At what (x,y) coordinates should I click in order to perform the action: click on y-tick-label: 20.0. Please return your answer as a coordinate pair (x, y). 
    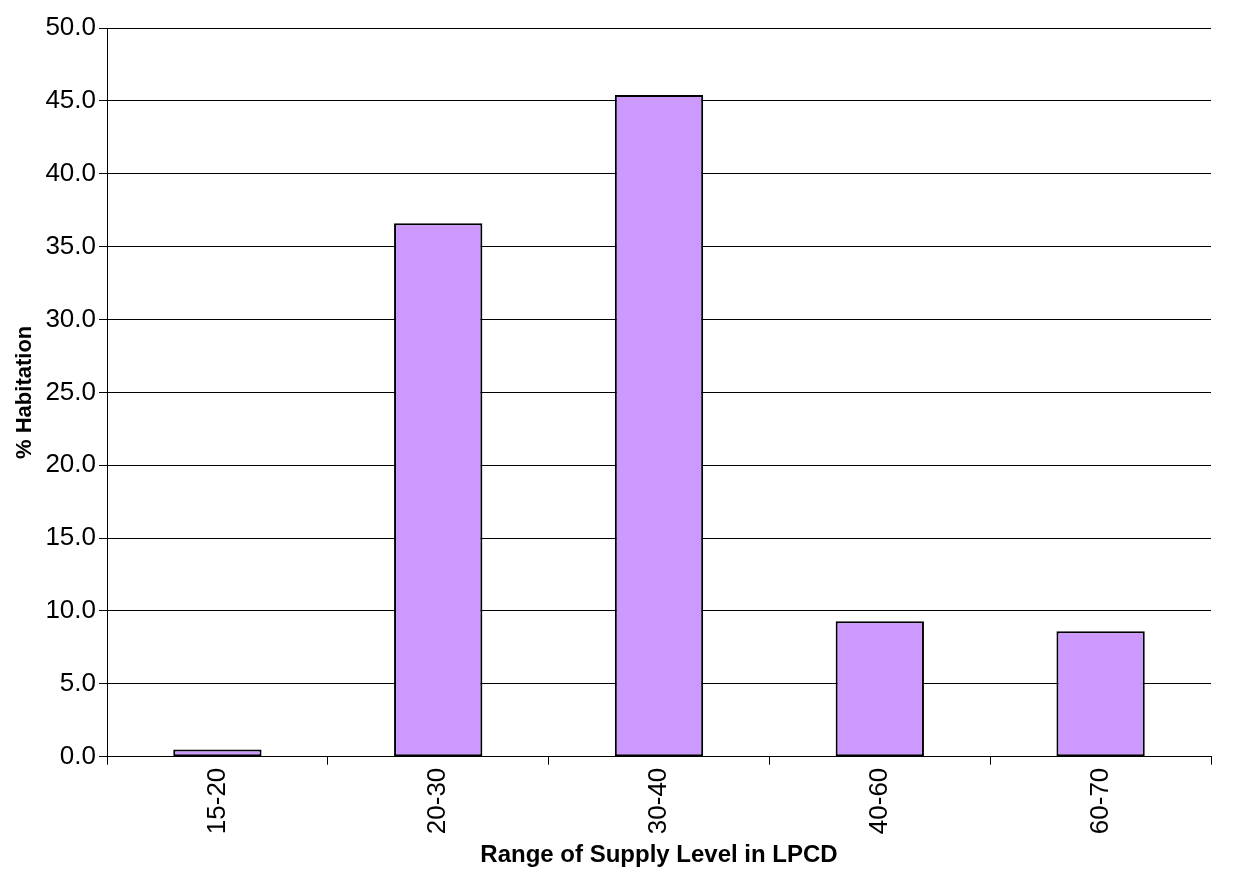
    Looking at the image, I should click on (70, 463).